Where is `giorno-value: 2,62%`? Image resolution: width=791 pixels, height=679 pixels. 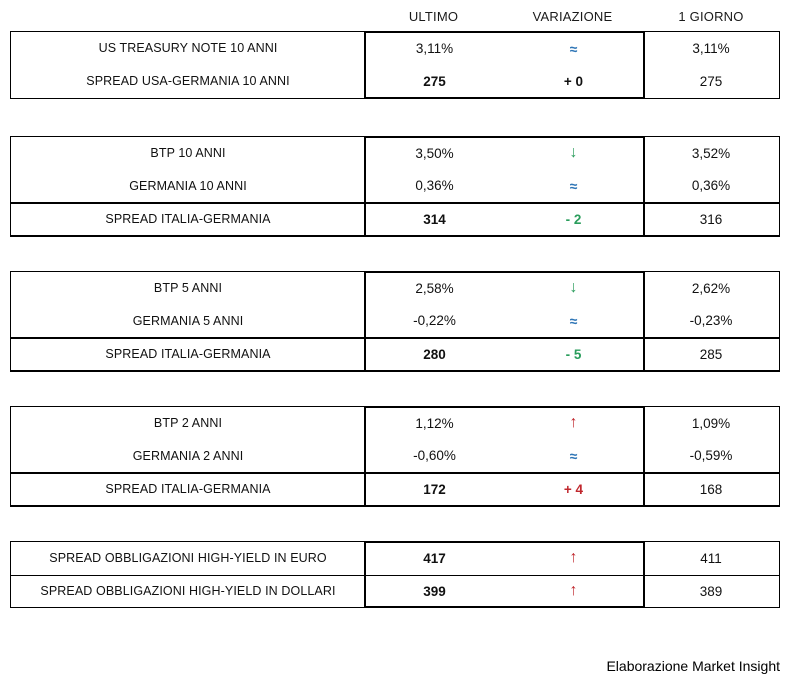 giorno-value: 2,62% is located at coordinates (711, 288).